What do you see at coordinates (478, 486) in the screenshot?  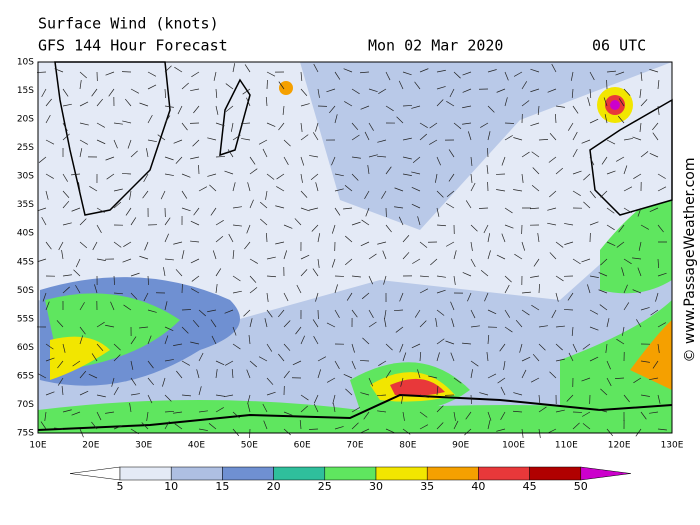 I see `colorbar-label: 40` at bounding box center [478, 486].